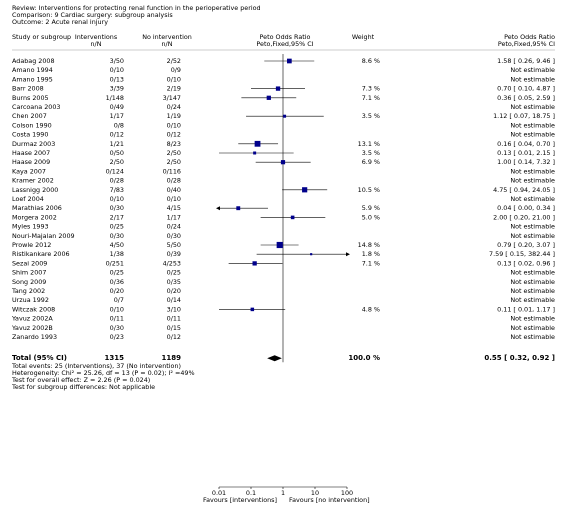  Describe the element at coordinates (219, 493) in the screenshot. I see `x-tick-label: 0.01` at that location.